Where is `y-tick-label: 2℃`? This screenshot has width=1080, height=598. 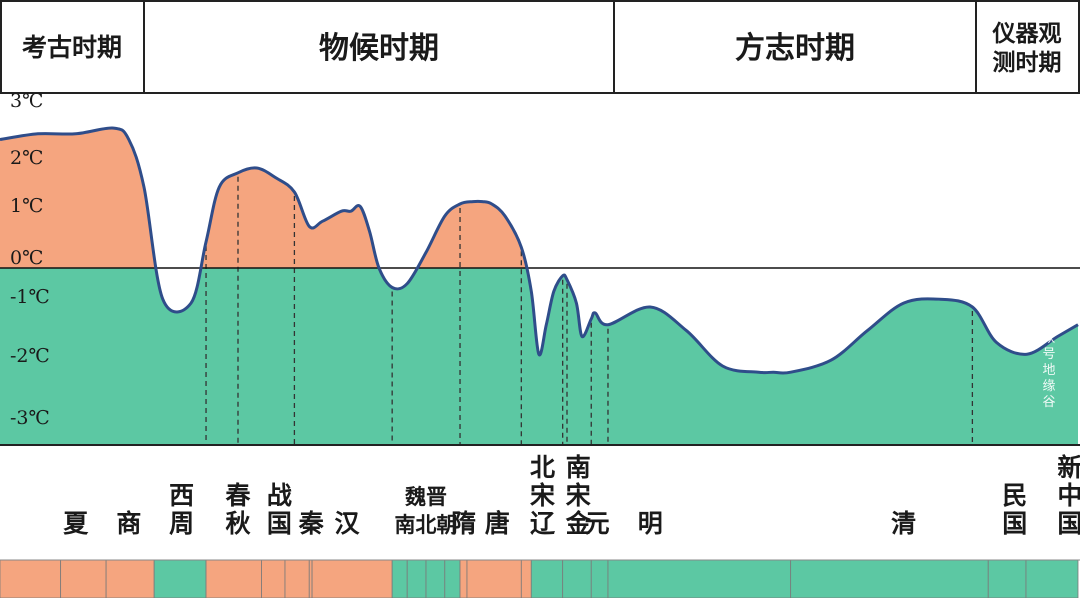 y-tick-label: 2℃ is located at coordinates (26, 158).